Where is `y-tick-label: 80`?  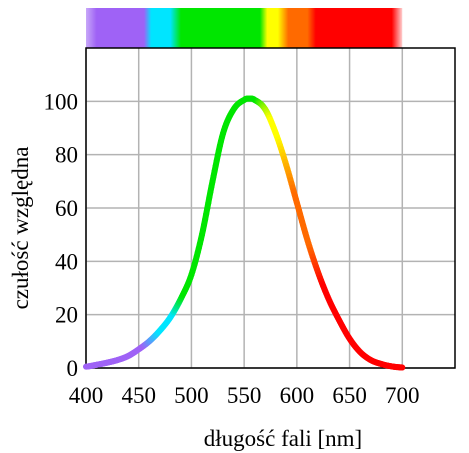 y-tick-label: 80 is located at coordinates (66, 155).